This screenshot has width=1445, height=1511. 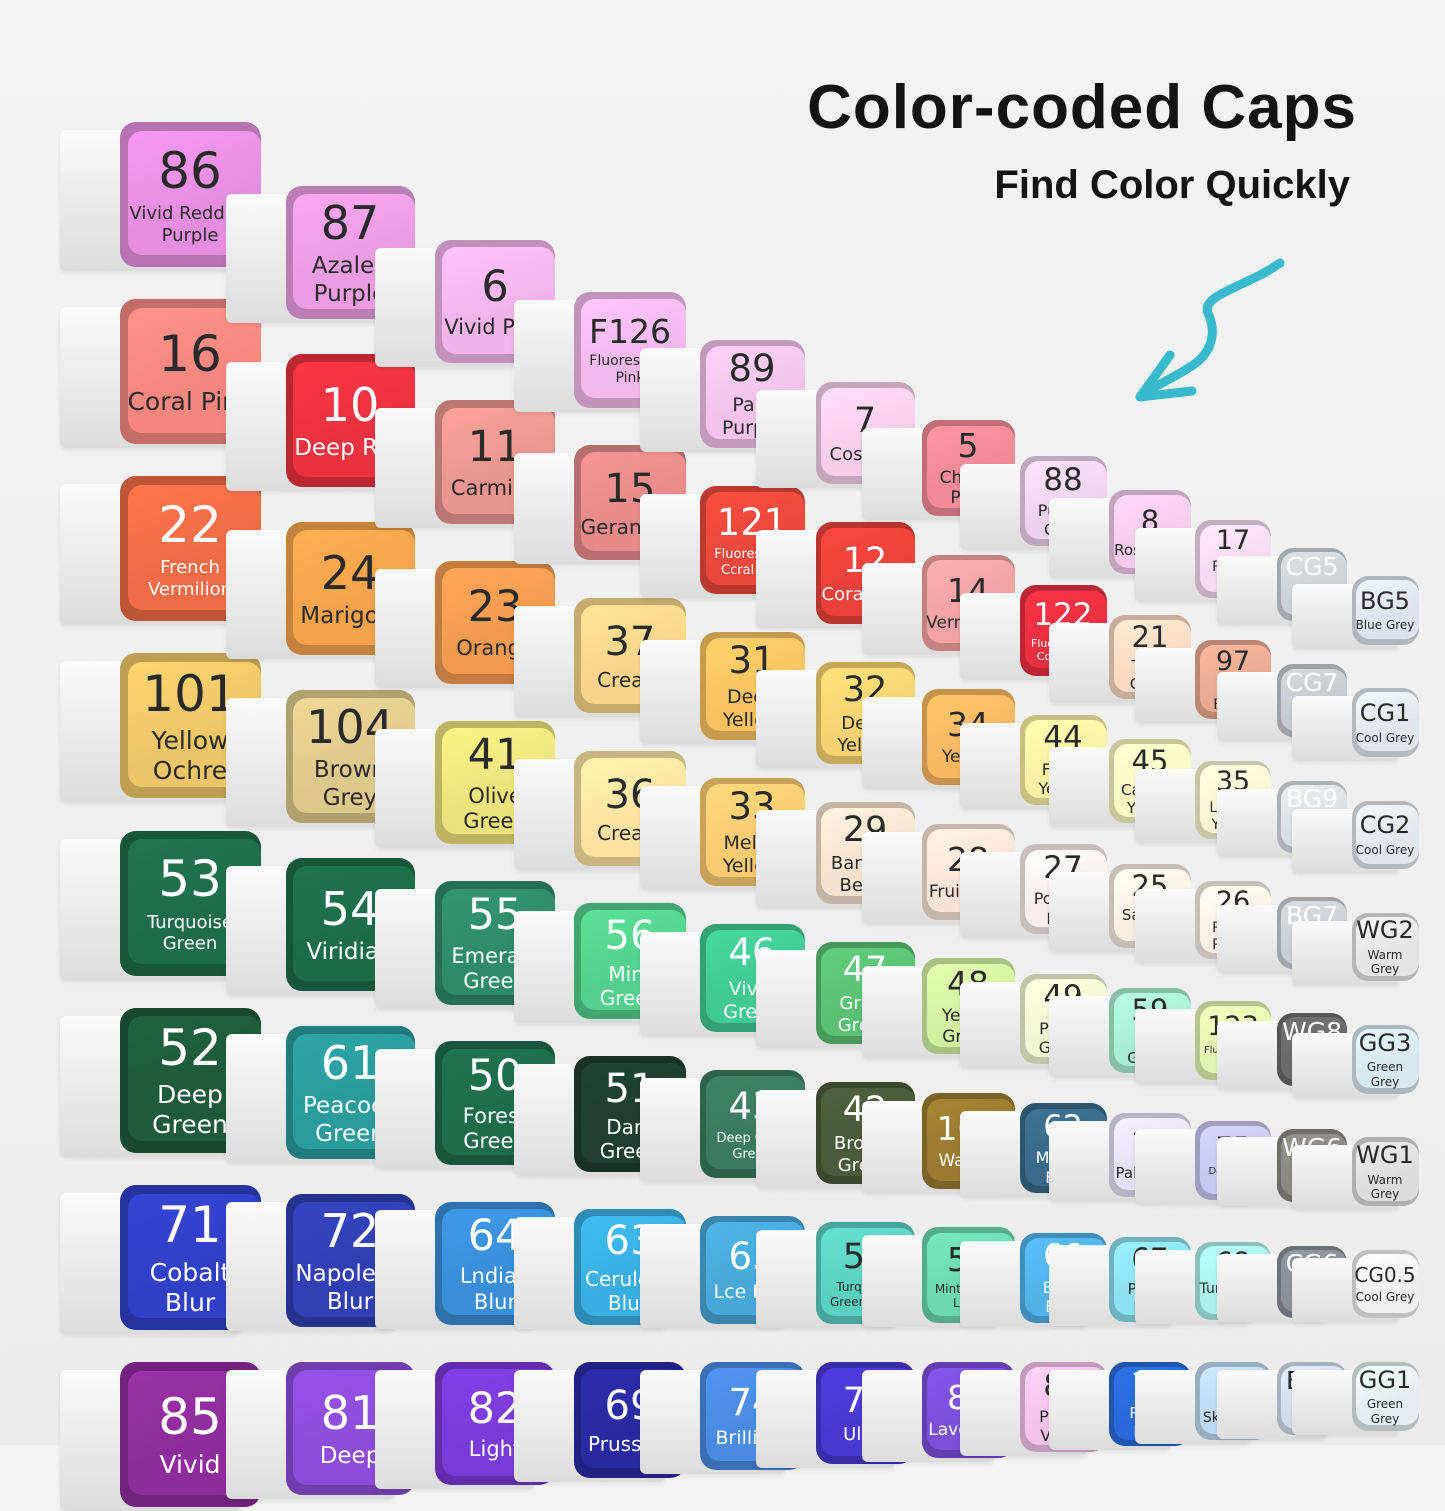 I want to click on cap-number: BG5, so click(x=1385, y=600).